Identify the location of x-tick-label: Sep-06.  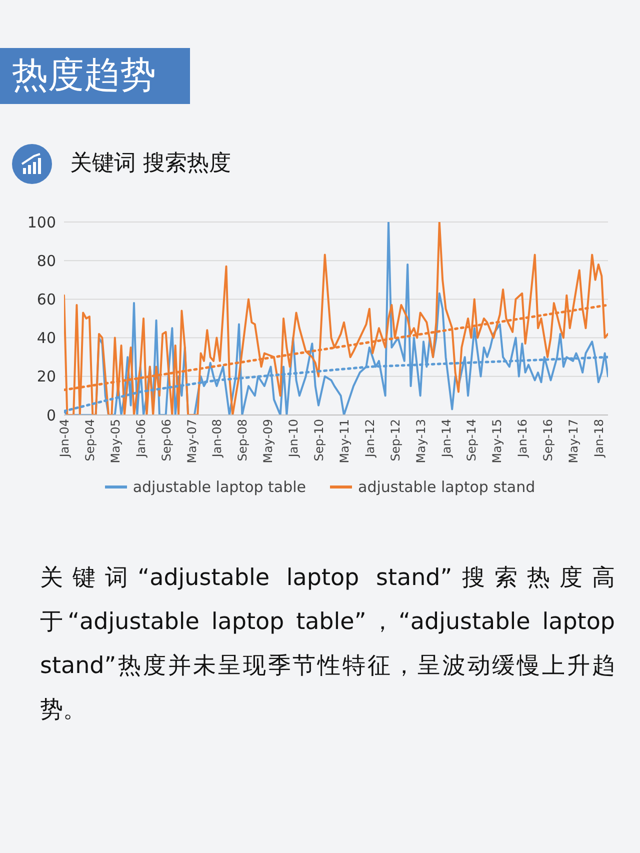
(166, 440).